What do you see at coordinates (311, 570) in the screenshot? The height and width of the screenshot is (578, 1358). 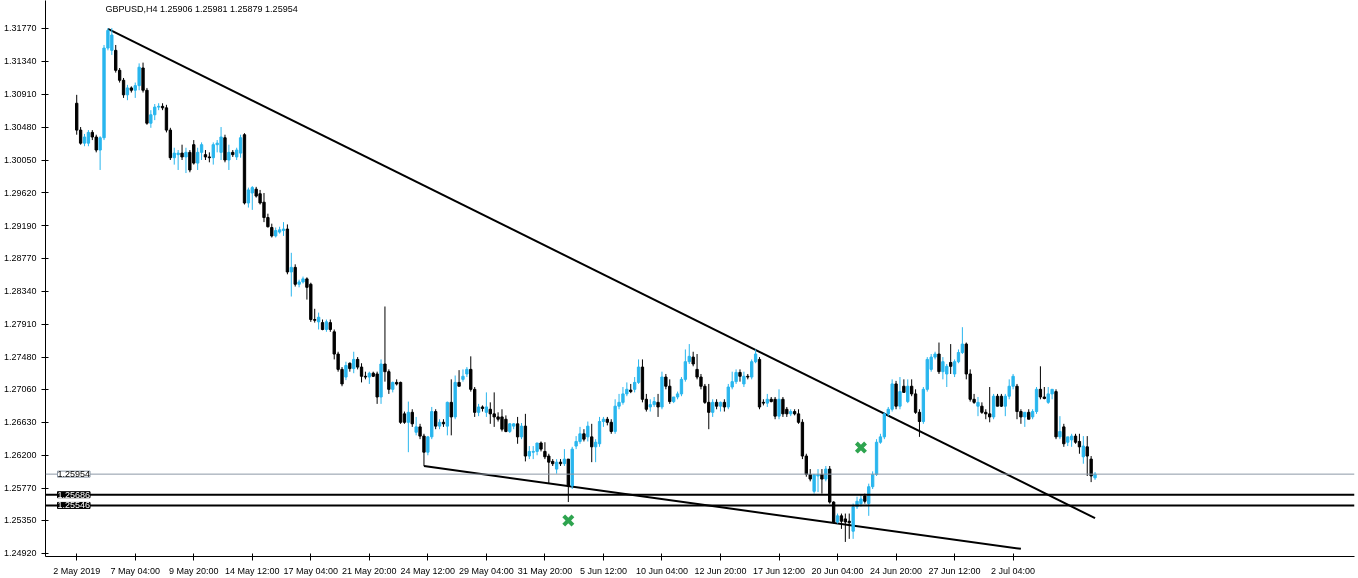 I see `x-tick-label: 17 May 04:00` at bounding box center [311, 570].